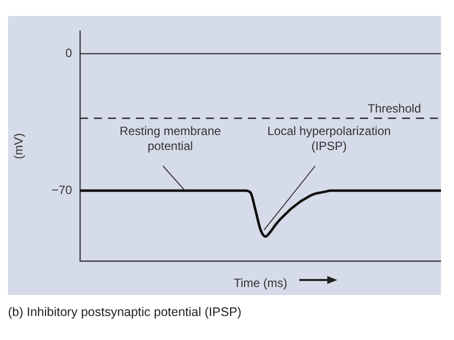  I want to click on ref-line-label: Threshold, so click(394, 109).